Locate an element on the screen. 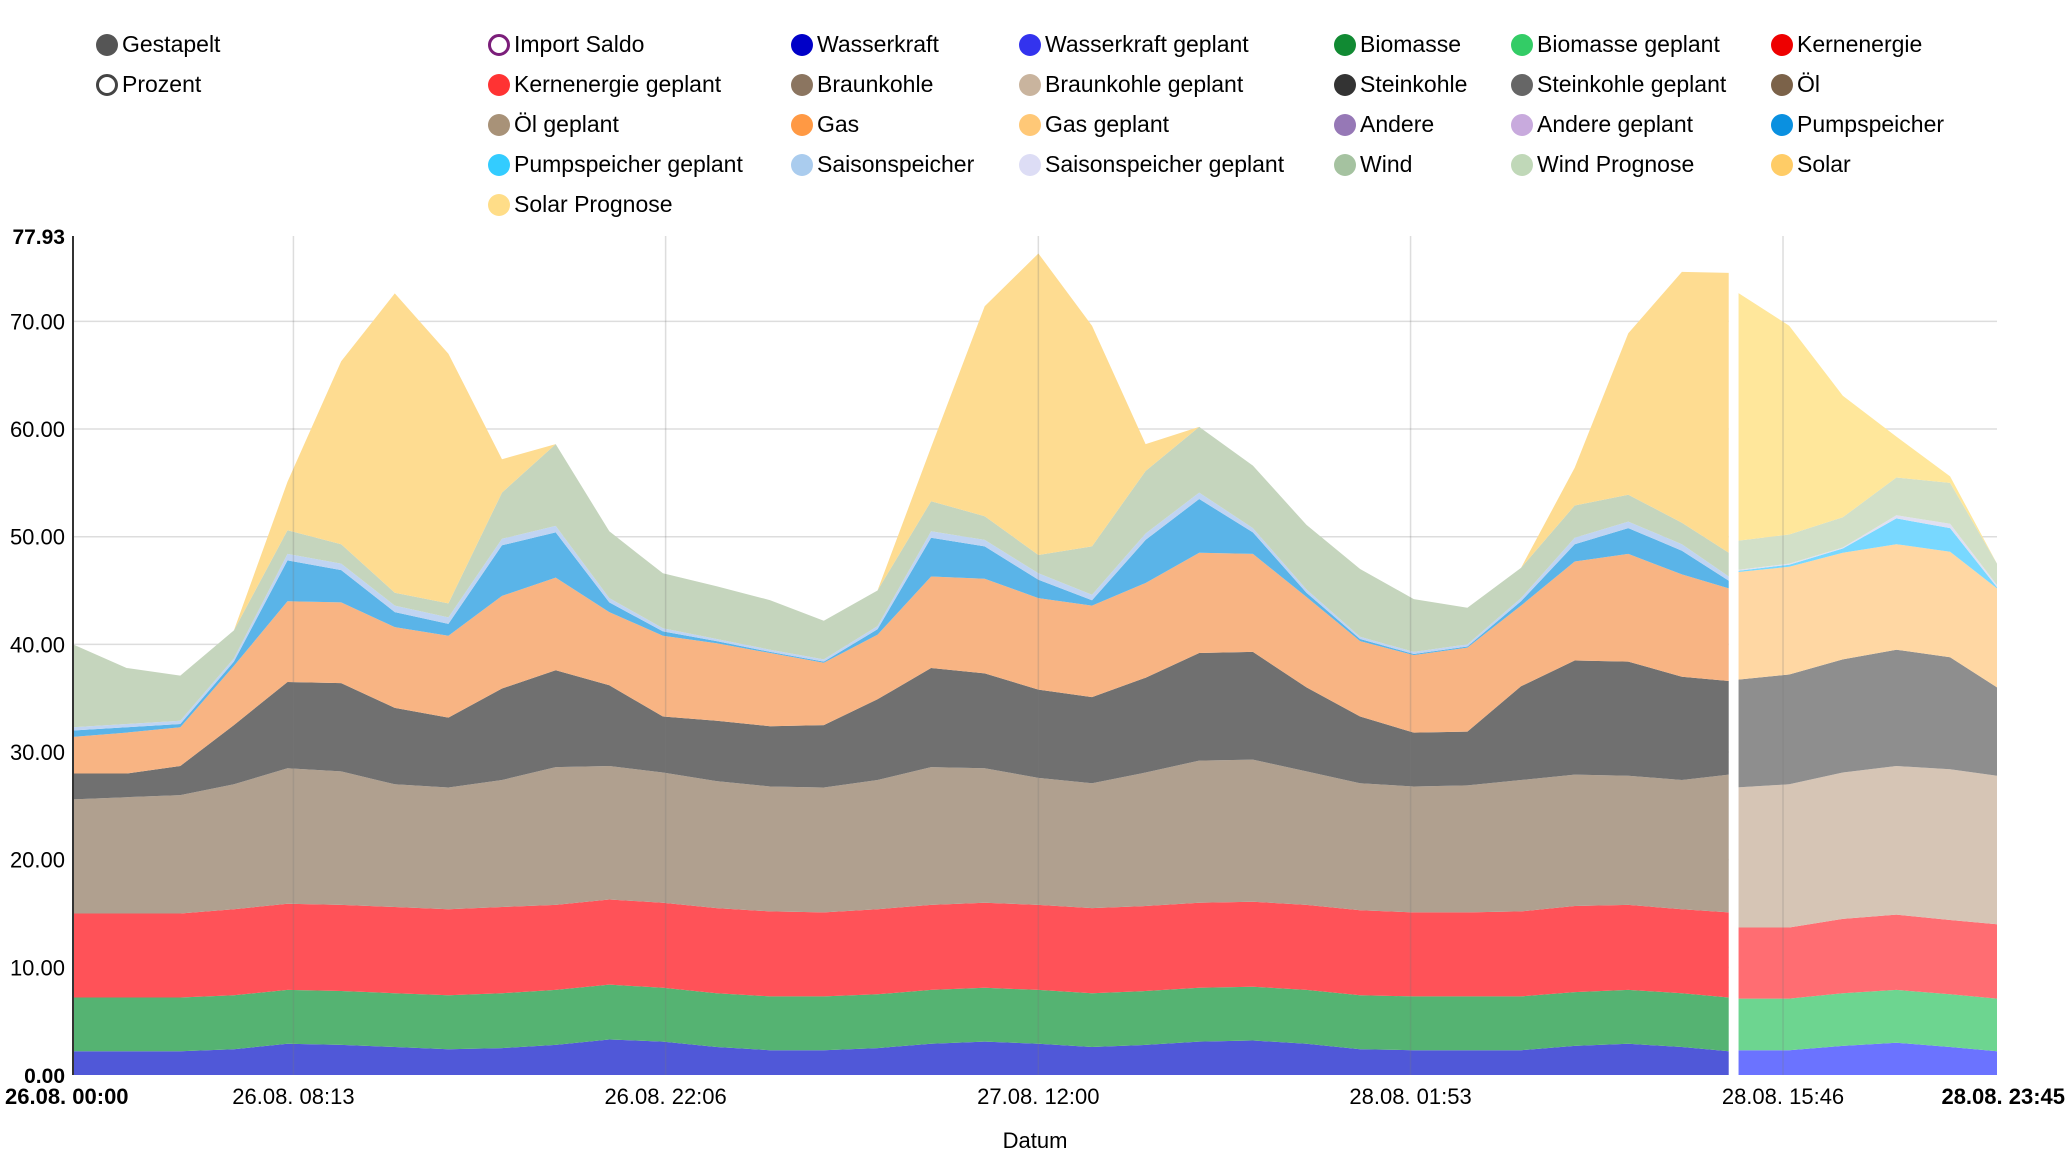  legend-item-oel-geplant: Öl geplant is located at coordinates (553, 124).